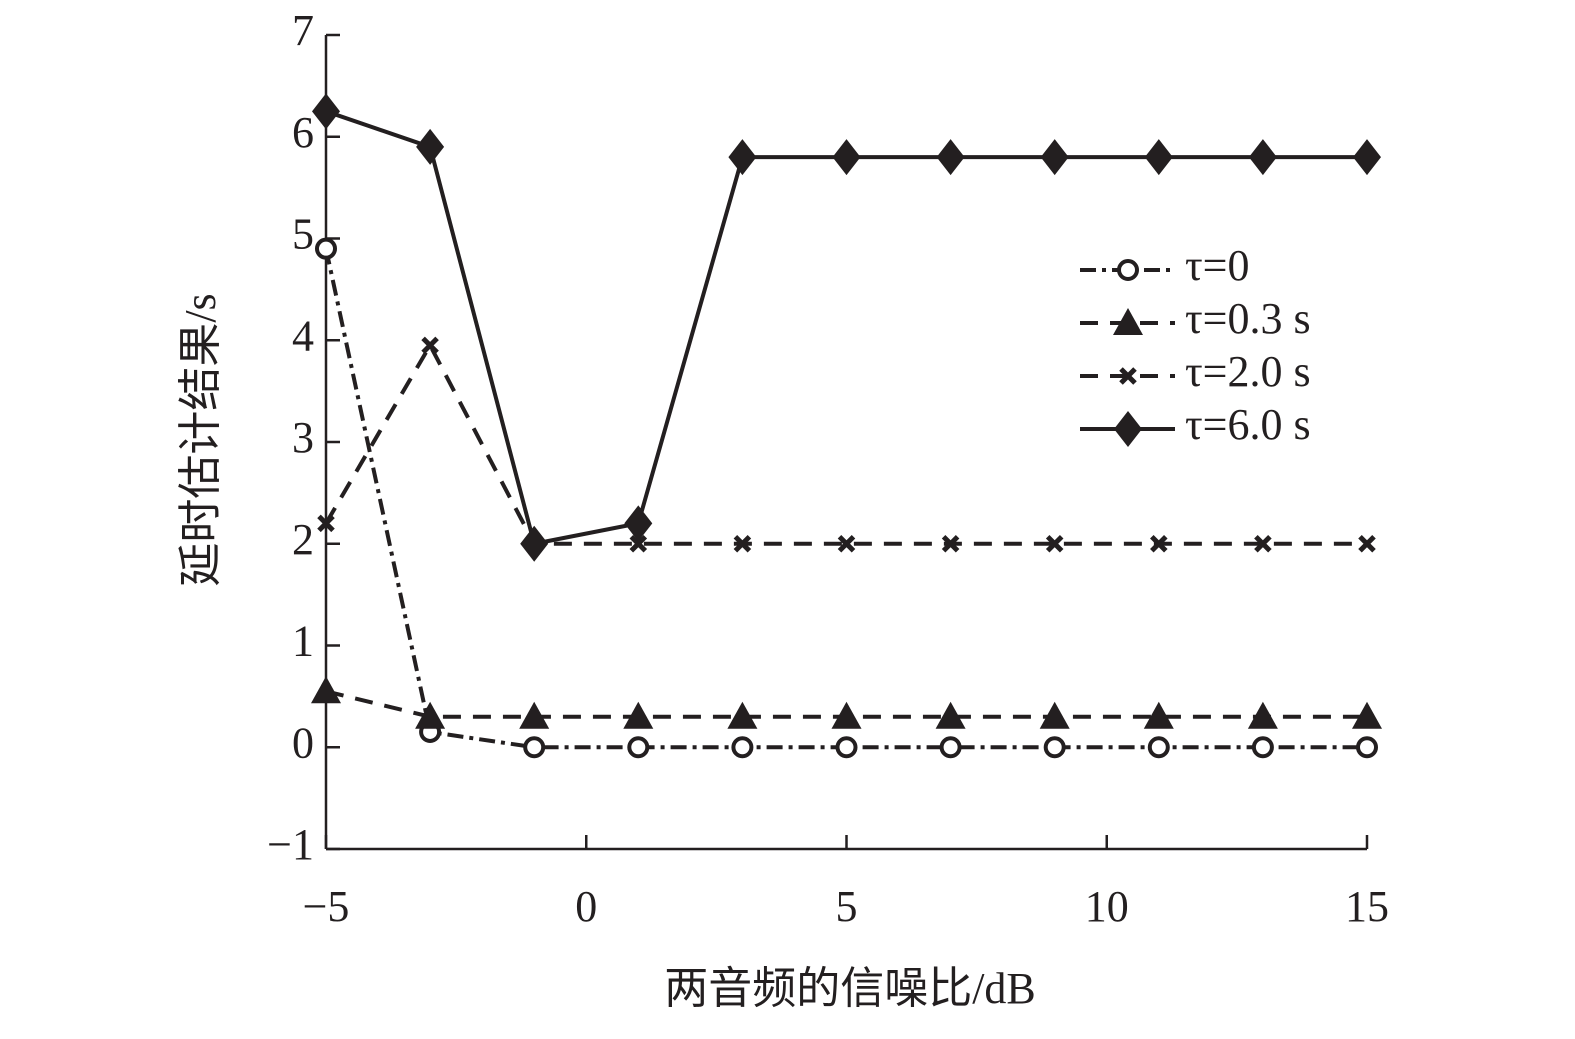 The width and height of the screenshot is (1575, 1039). What do you see at coordinates (326, 906) in the screenshot?
I see `x-tick-label: −5` at bounding box center [326, 906].